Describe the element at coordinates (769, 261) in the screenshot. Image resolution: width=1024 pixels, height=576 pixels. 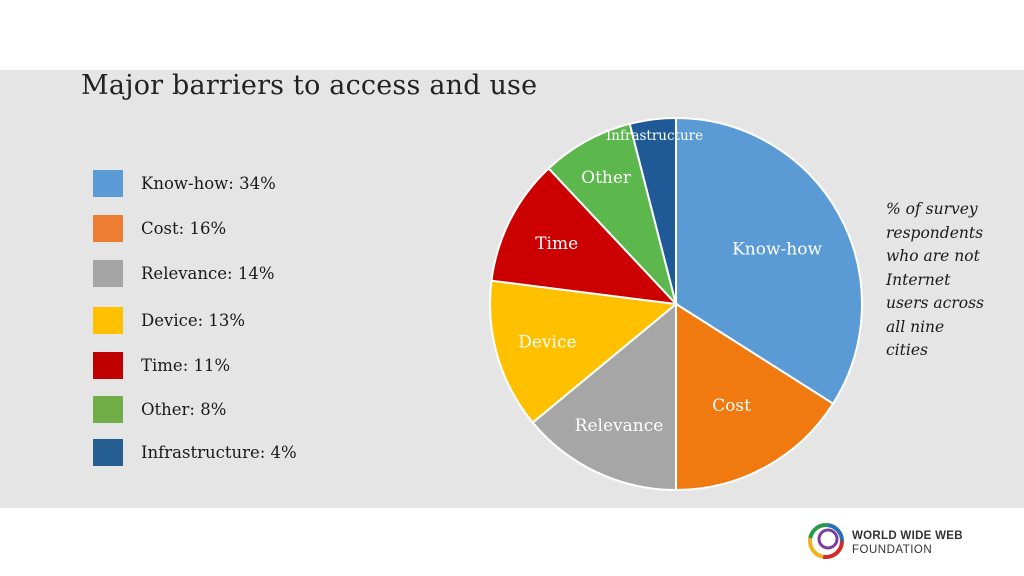
I see `pie-slice-know-how` at that location.